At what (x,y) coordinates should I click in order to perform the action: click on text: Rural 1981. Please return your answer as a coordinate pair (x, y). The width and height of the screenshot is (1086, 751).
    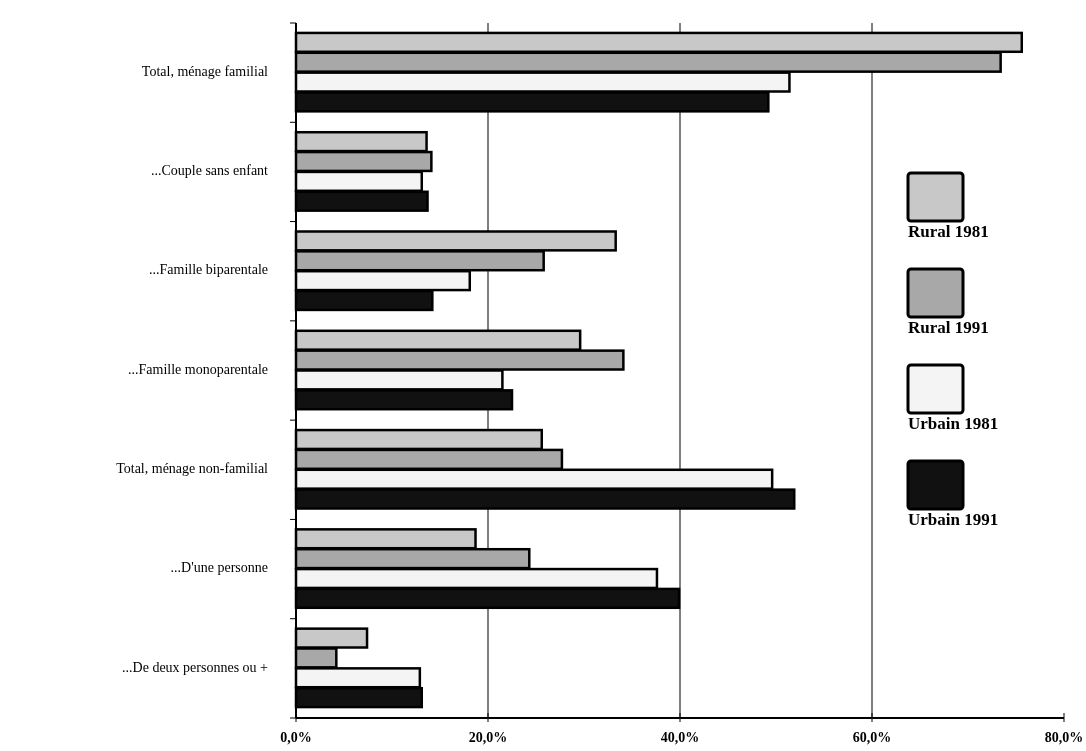
    Looking at the image, I should click on (948, 231).